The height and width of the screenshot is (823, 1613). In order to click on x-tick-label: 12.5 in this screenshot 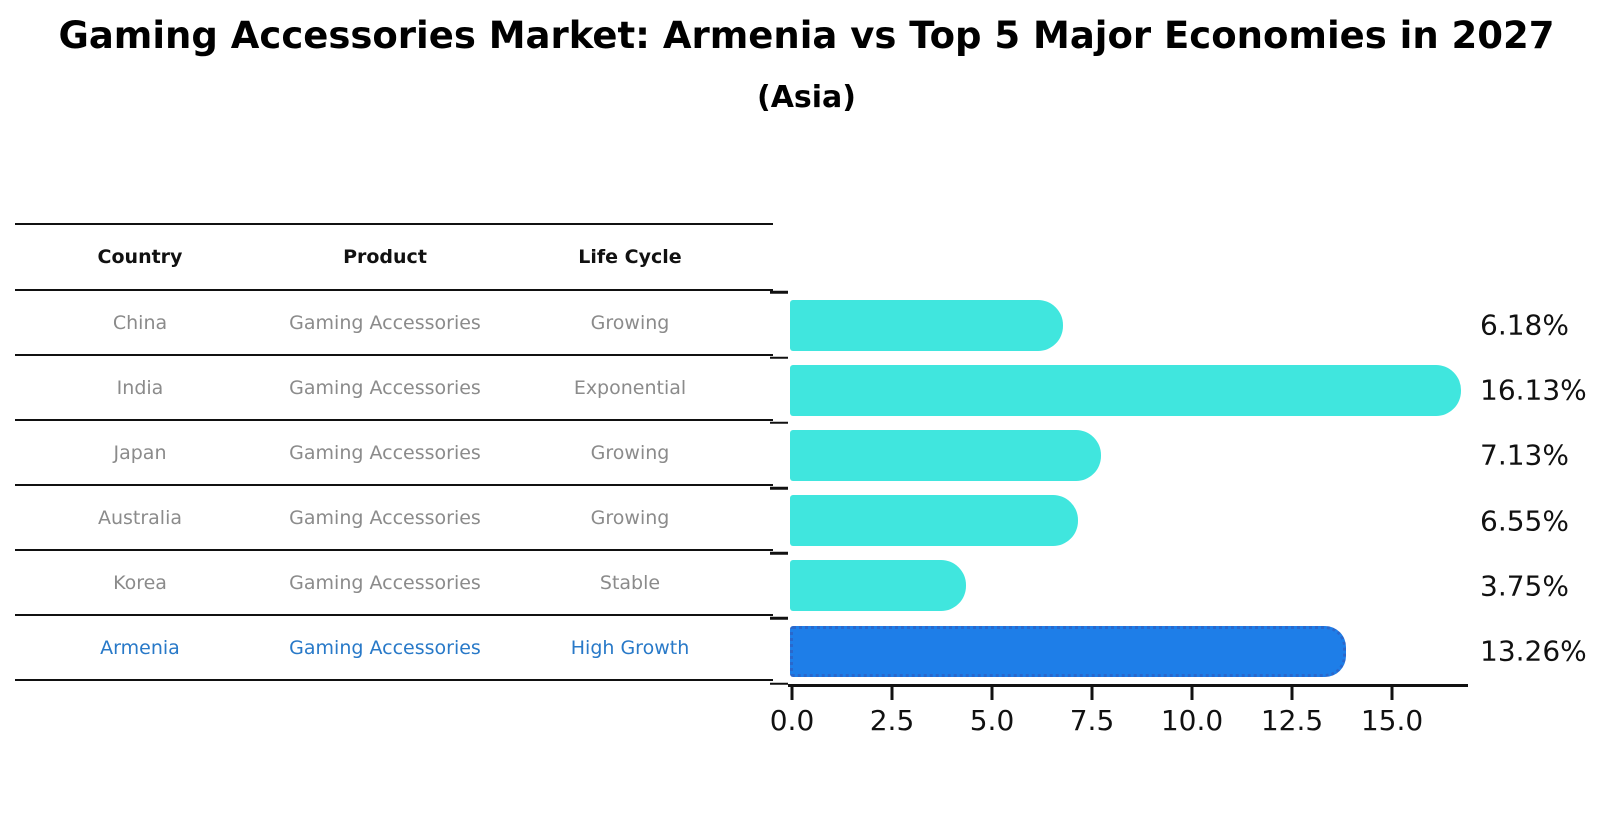, I will do `click(1292, 720)`.